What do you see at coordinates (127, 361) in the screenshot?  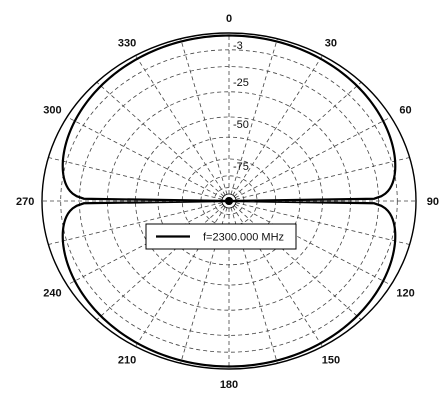 I see `angle-label: 210` at bounding box center [127, 361].